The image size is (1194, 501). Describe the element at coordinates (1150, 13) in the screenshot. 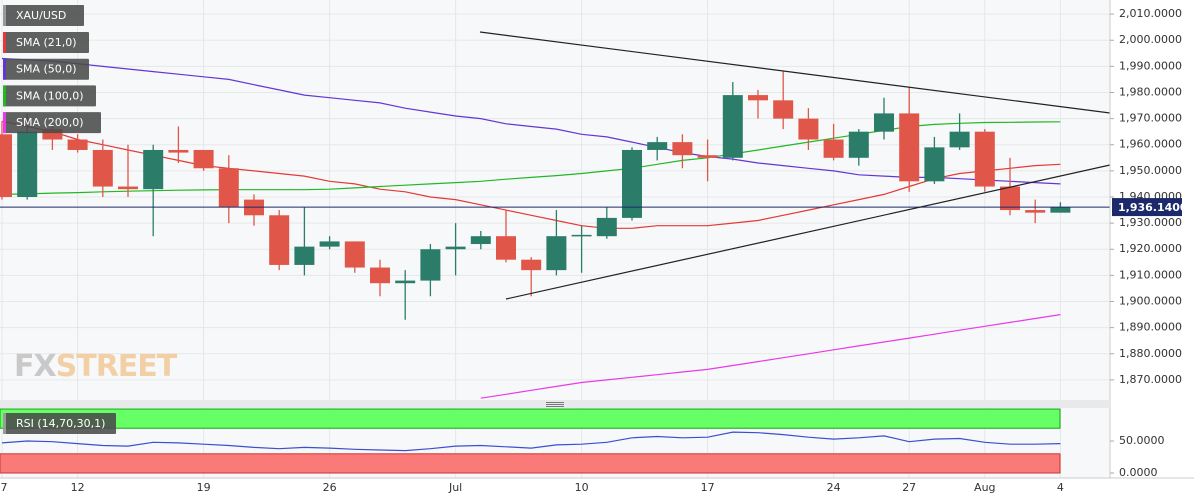

I see `y-tick-label: 2,010.0000` at that location.